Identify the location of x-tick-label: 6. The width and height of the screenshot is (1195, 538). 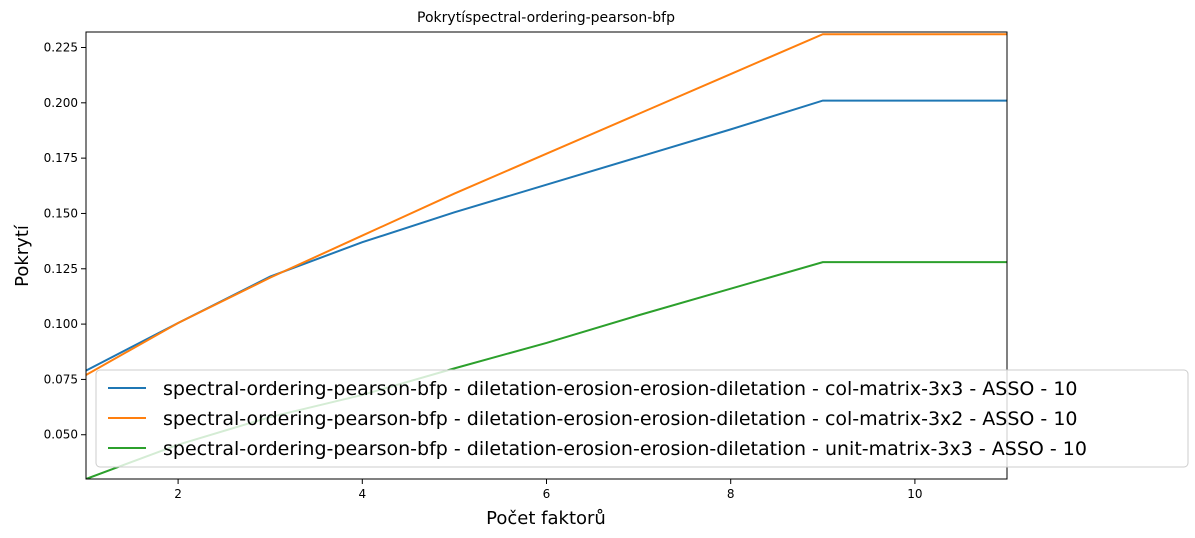
(547, 494).